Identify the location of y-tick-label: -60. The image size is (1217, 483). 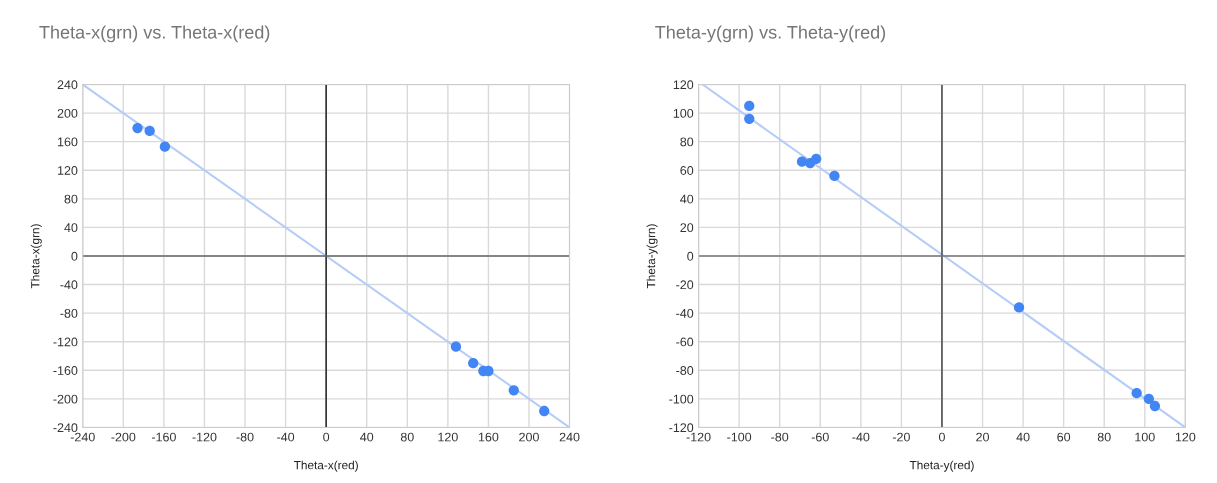
(685, 342).